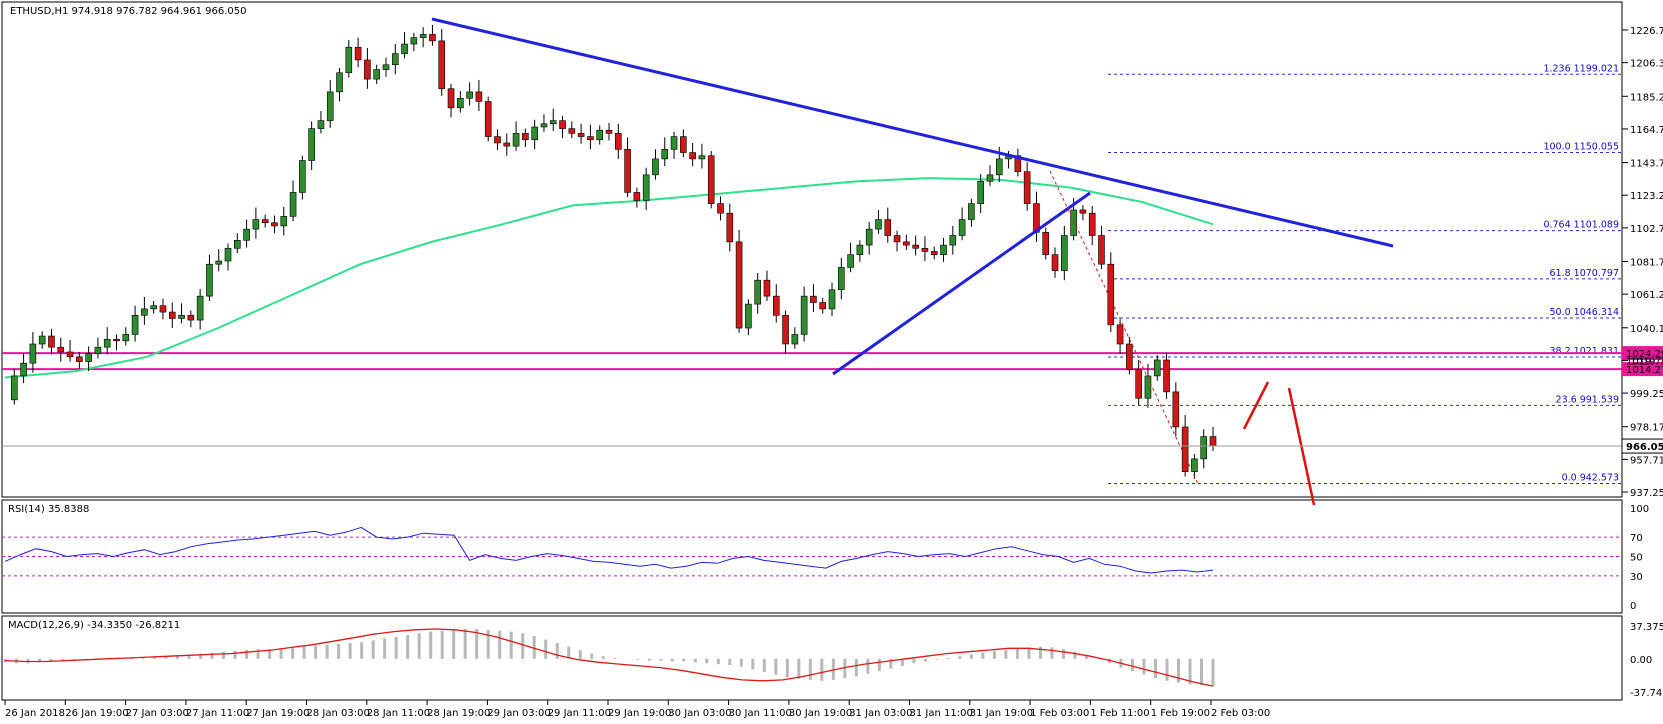 This screenshot has height=724, width=1663. Describe the element at coordinates (941, 713) in the screenshot. I see `time-tick-label: 31 Jan 11:00` at that location.